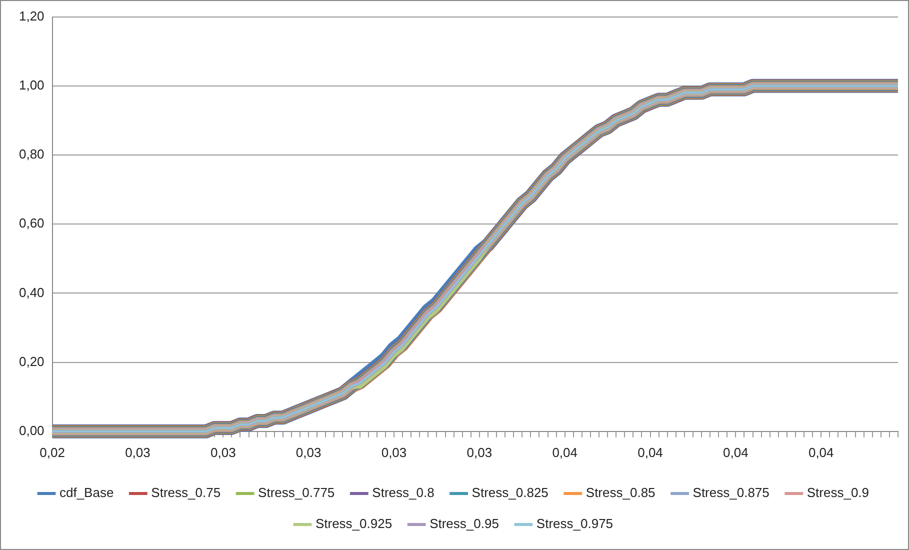 This screenshot has height=550, width=909. I want to click on y-tick-label: 0,80, so click(31, 154).